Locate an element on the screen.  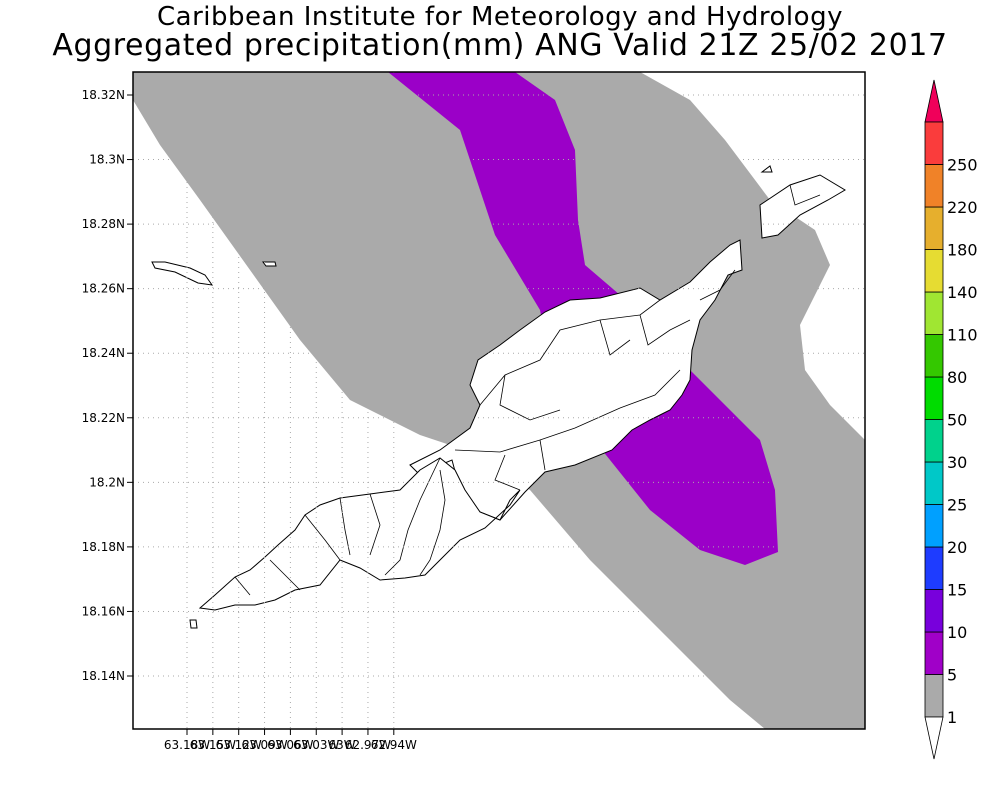
colorbar-bottom-arrow is located at coordinates (934, 738).